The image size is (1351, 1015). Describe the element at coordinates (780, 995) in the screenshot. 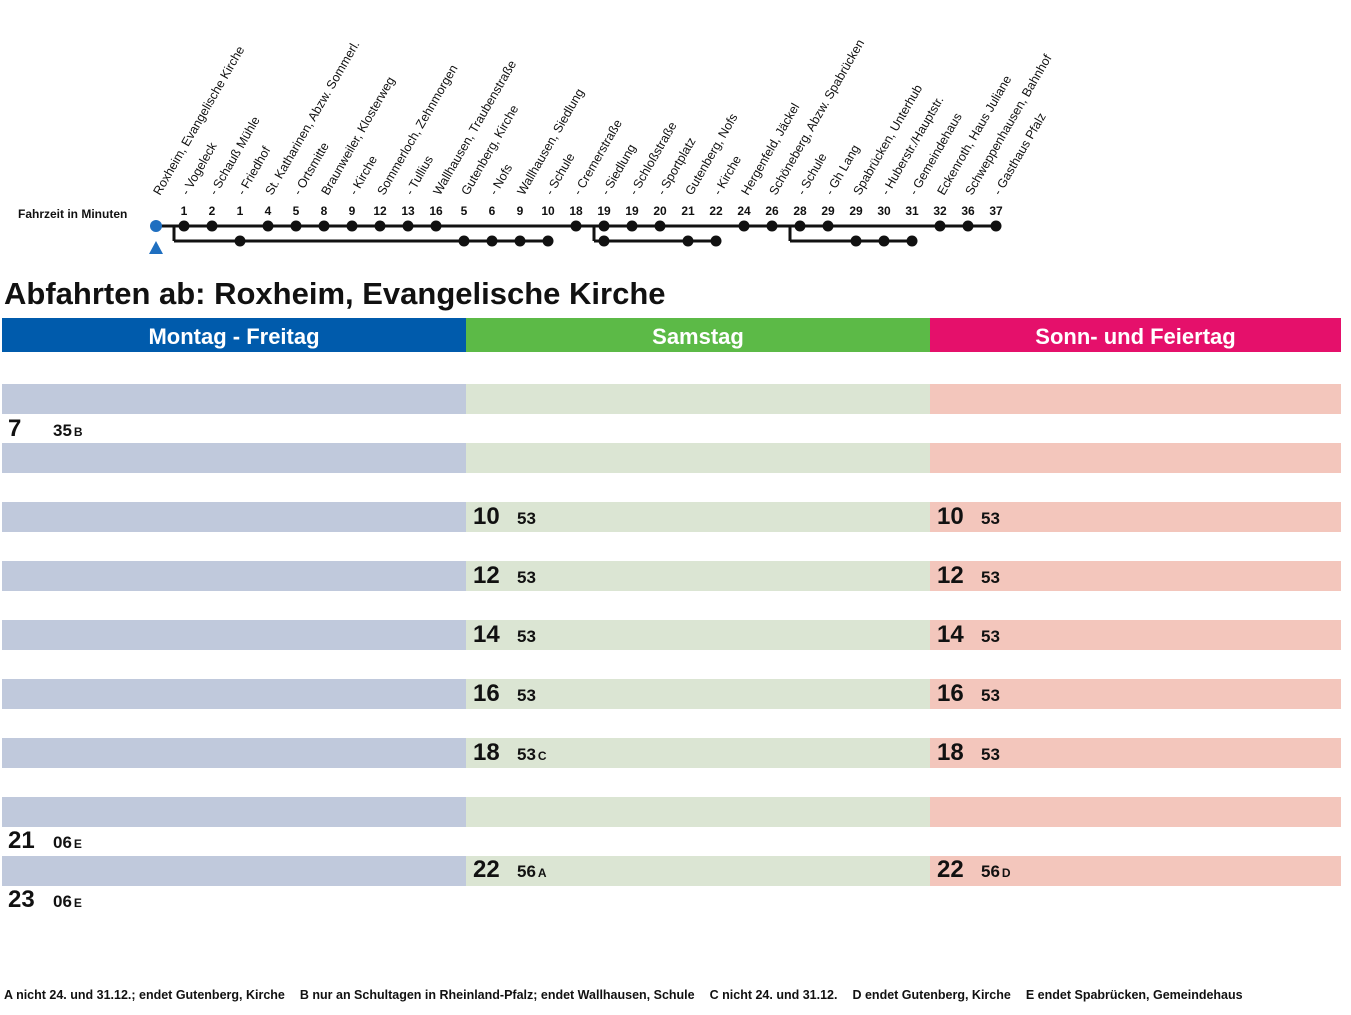

I see `footnote-text: nicht 24. und 31.12.` at that location.